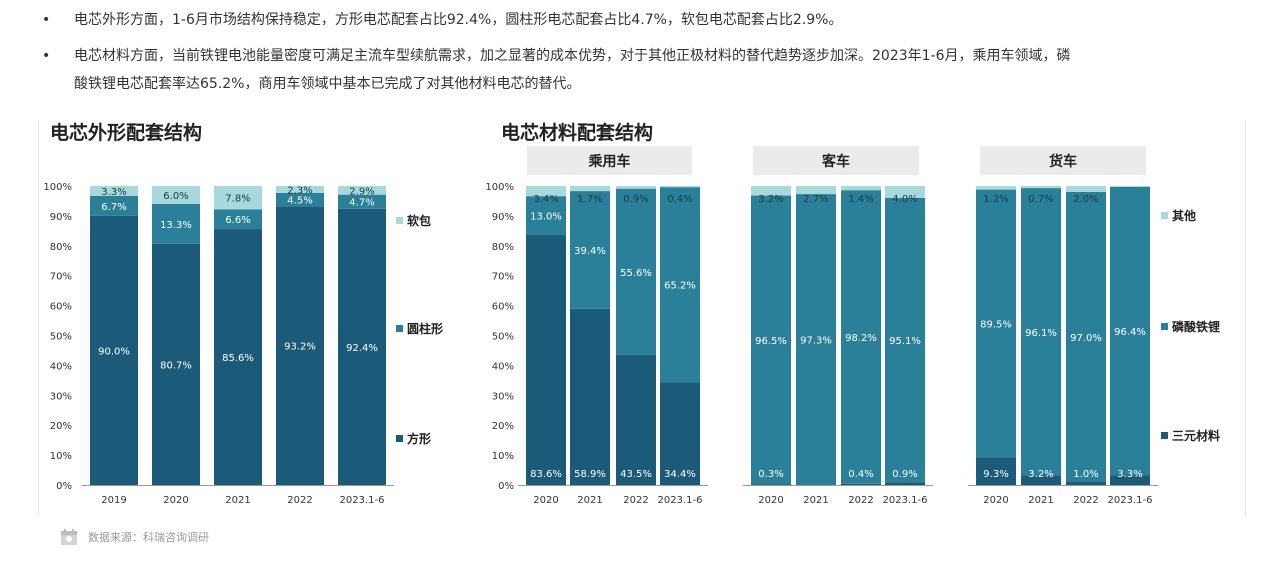 This screenshot has width=1280, height=570. Describe the element at coordinates (1184, 215) in the screenshot. I see `legend-label-material: 其他` at that location.